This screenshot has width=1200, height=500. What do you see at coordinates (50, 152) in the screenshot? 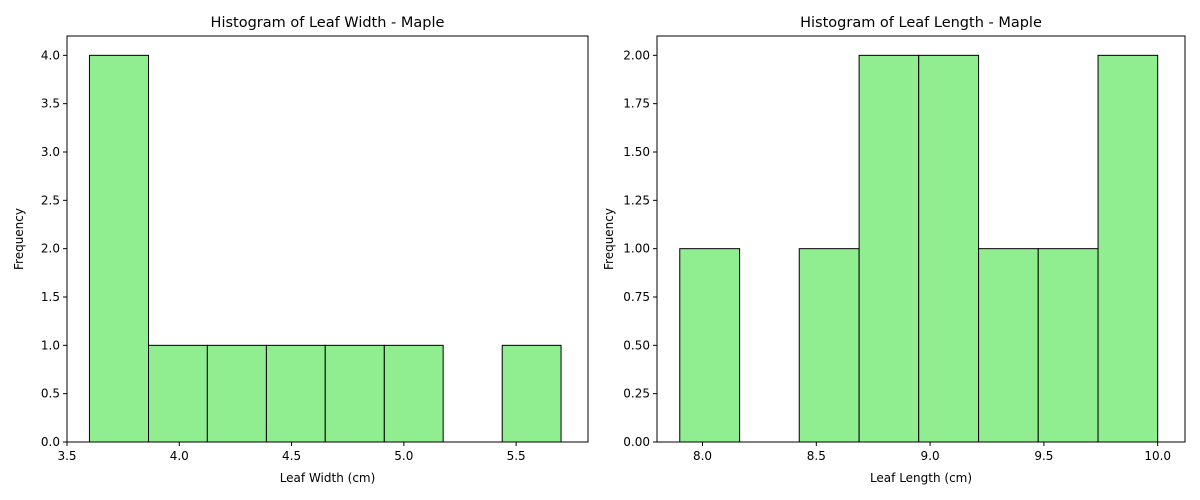
I see `width-y-tick-label: 3.0` at bounding box center [50, 152].